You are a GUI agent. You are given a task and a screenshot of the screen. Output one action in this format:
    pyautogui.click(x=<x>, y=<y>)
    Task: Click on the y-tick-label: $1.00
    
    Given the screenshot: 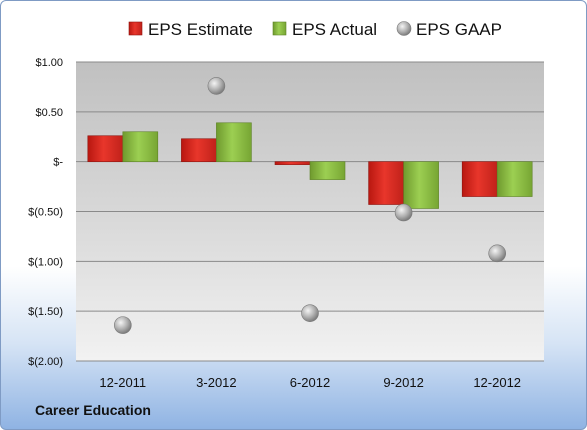 What is the action you would take?
    pyautogui.click(x=49, y=63)
    